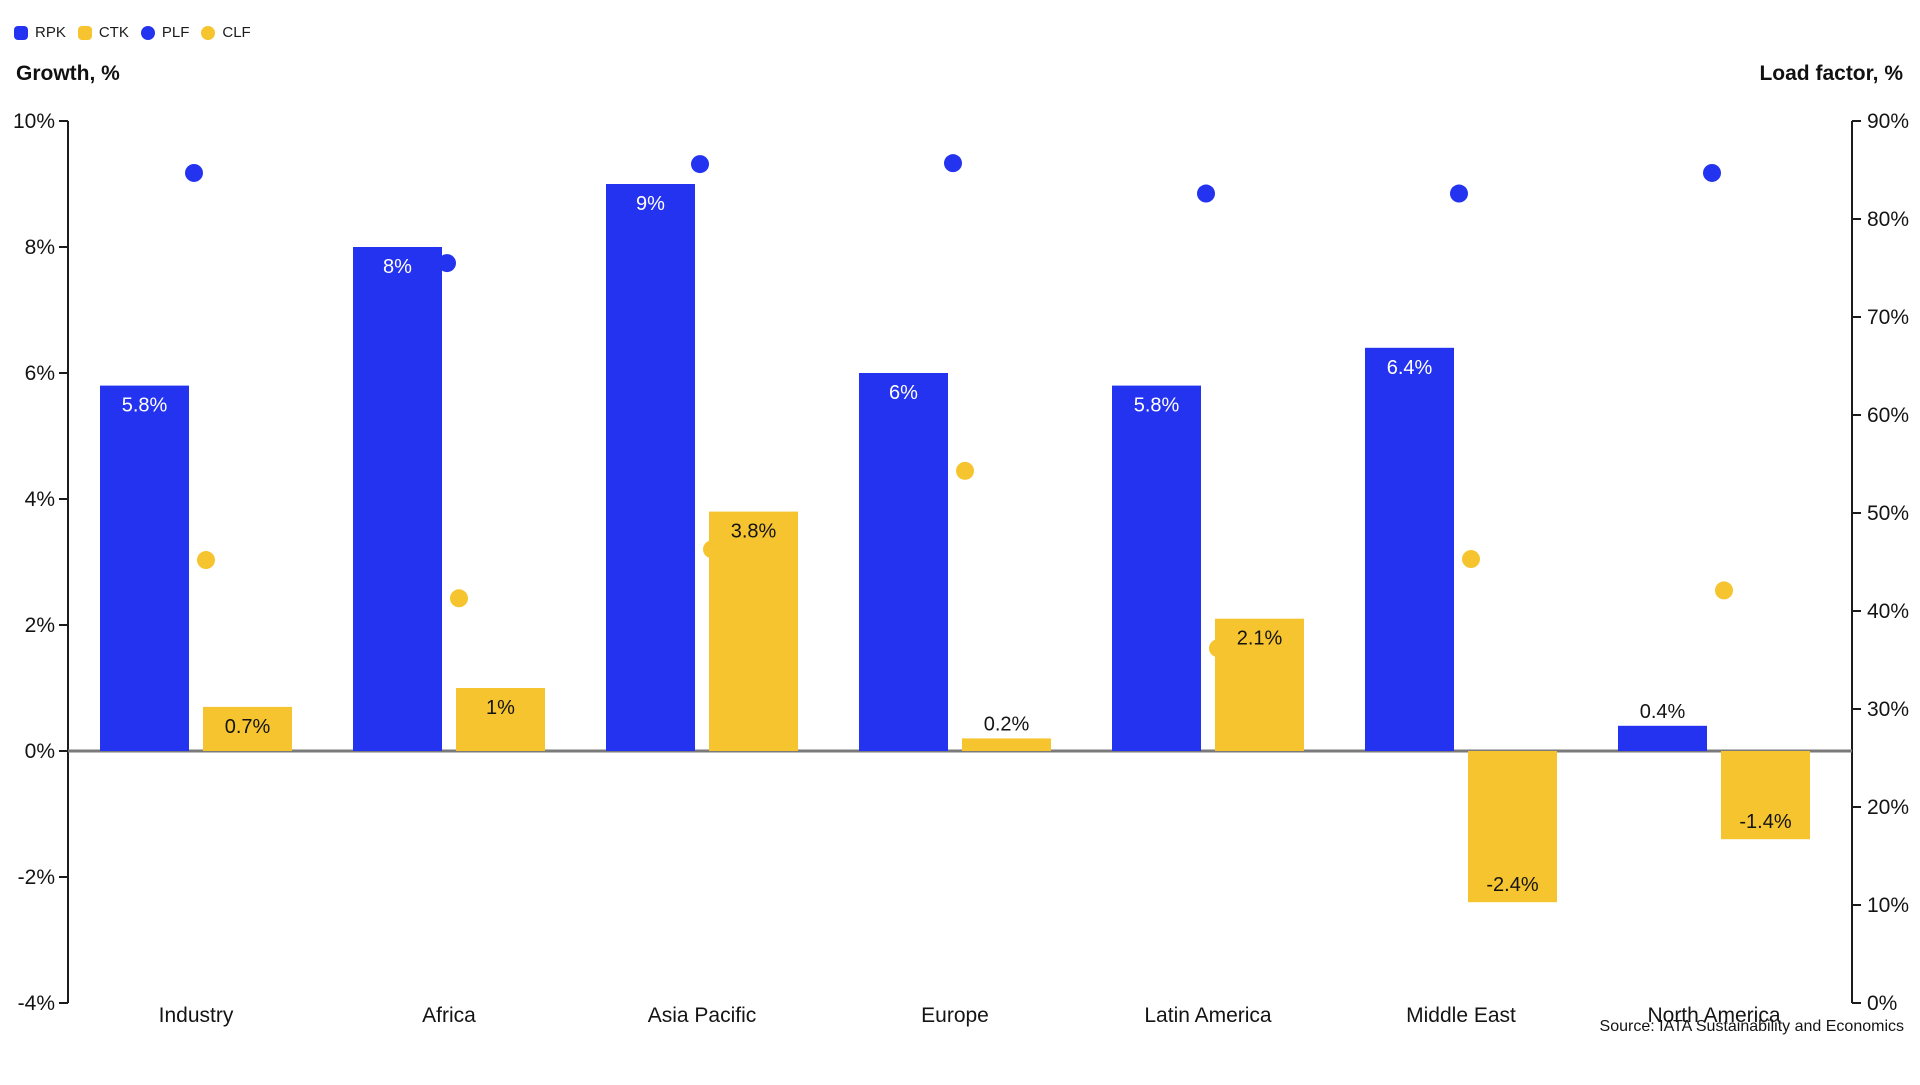 This screenshot has height=1085, width=1920. What do you see at coordinates (1724, 590) in the screenshot?
I see `dot-clf-north-america` at bounding box center [1724, 590].